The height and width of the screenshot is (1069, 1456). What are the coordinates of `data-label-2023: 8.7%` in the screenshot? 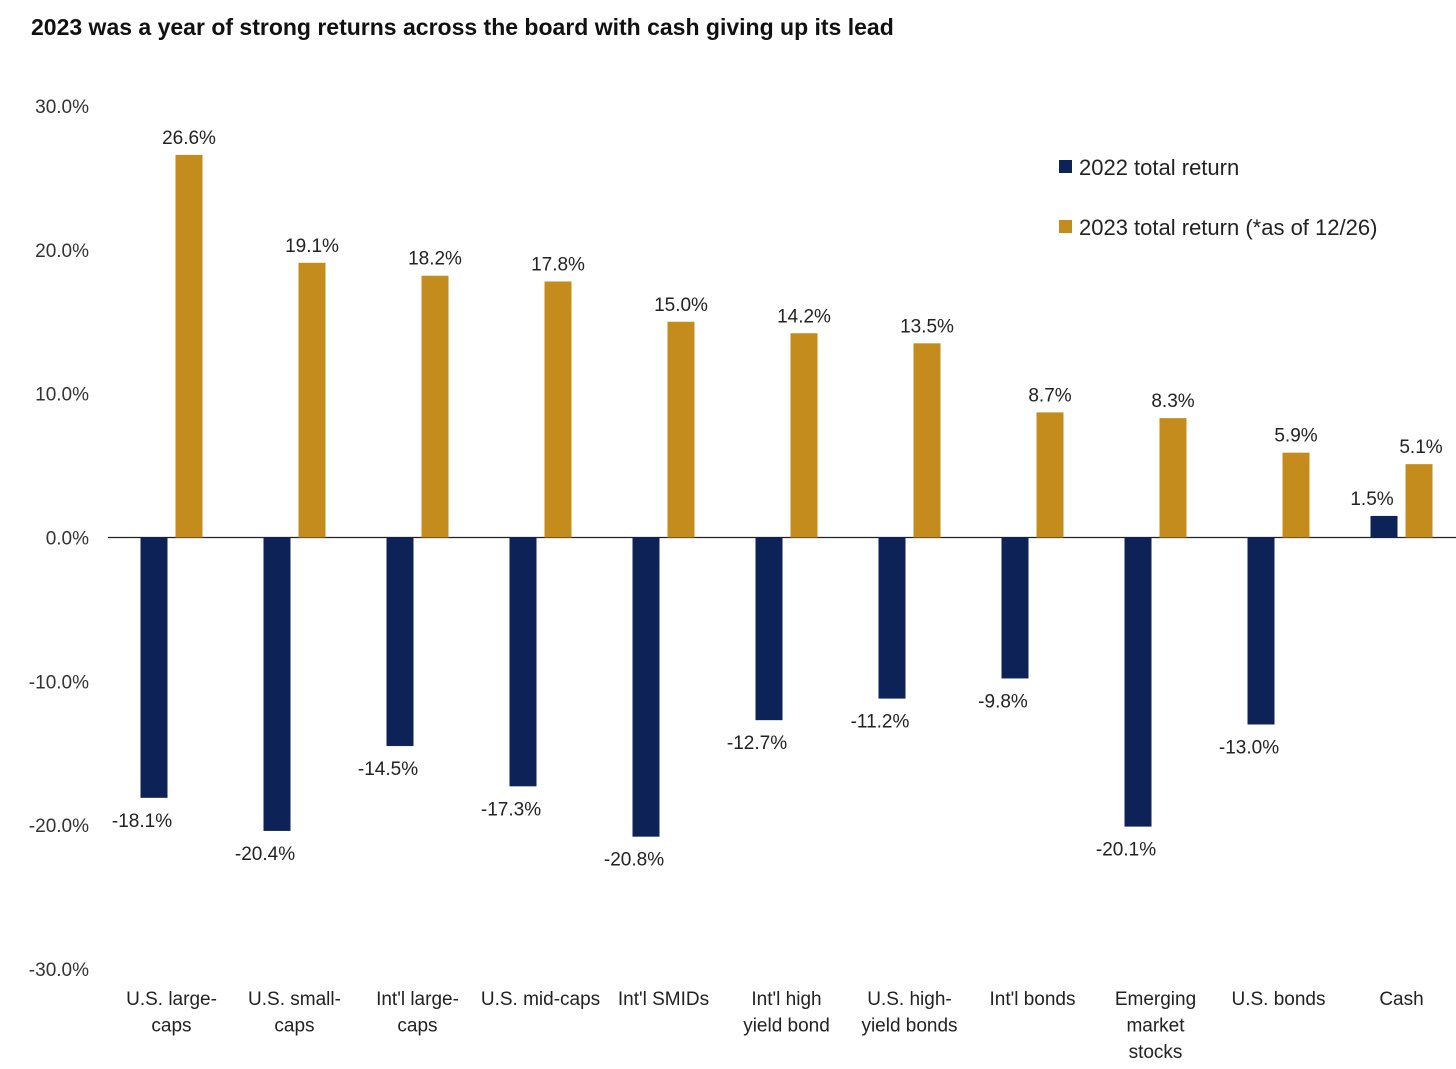 It's located at (1049, 395).